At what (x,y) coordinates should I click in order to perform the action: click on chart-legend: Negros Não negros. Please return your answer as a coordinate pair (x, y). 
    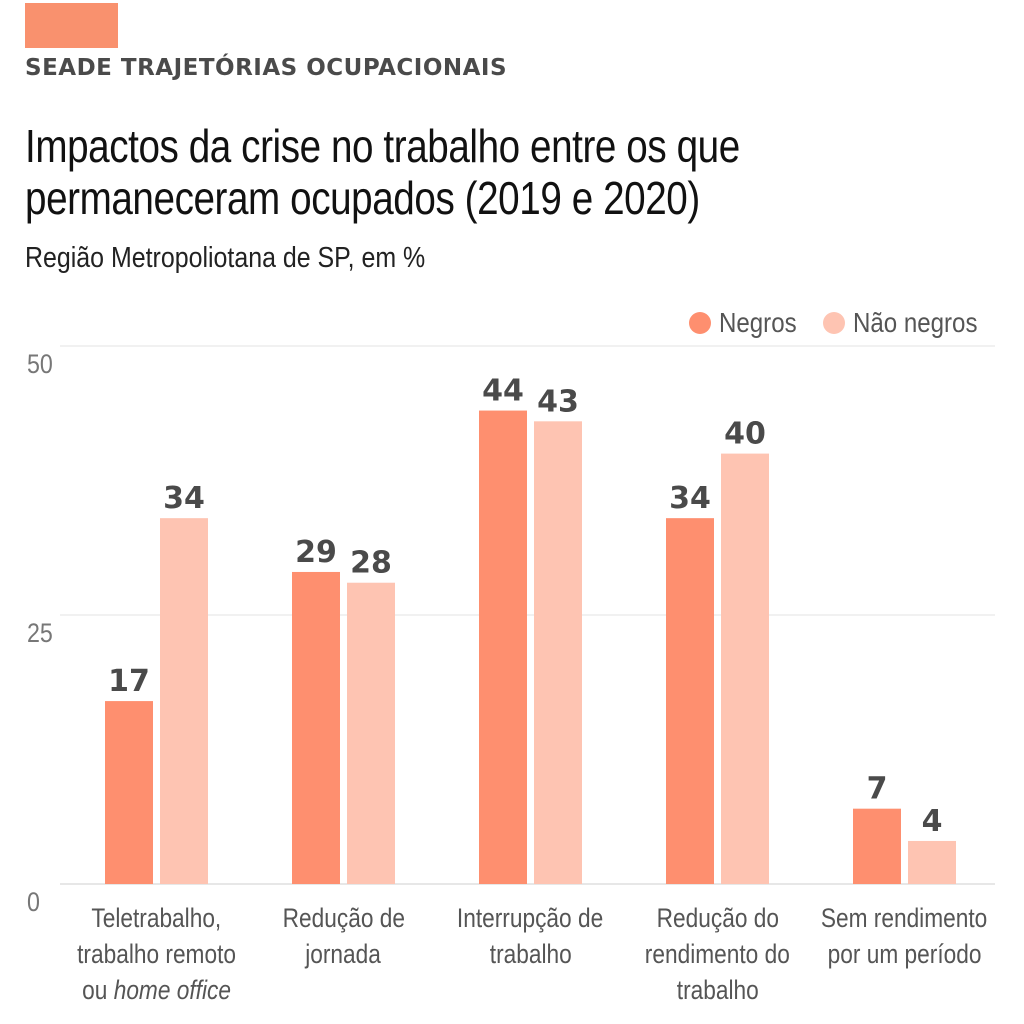
    Looking at the image, I should click on (843, 323).